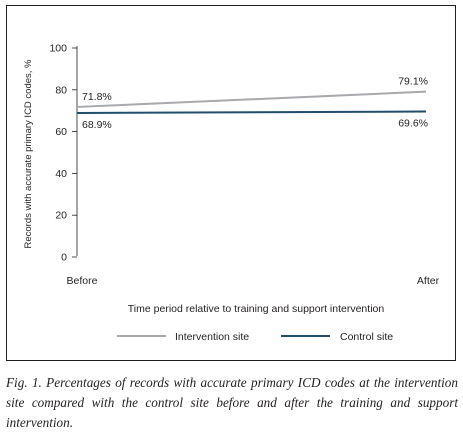  I want to click on data-label: 69.6%, so click(413, 124).